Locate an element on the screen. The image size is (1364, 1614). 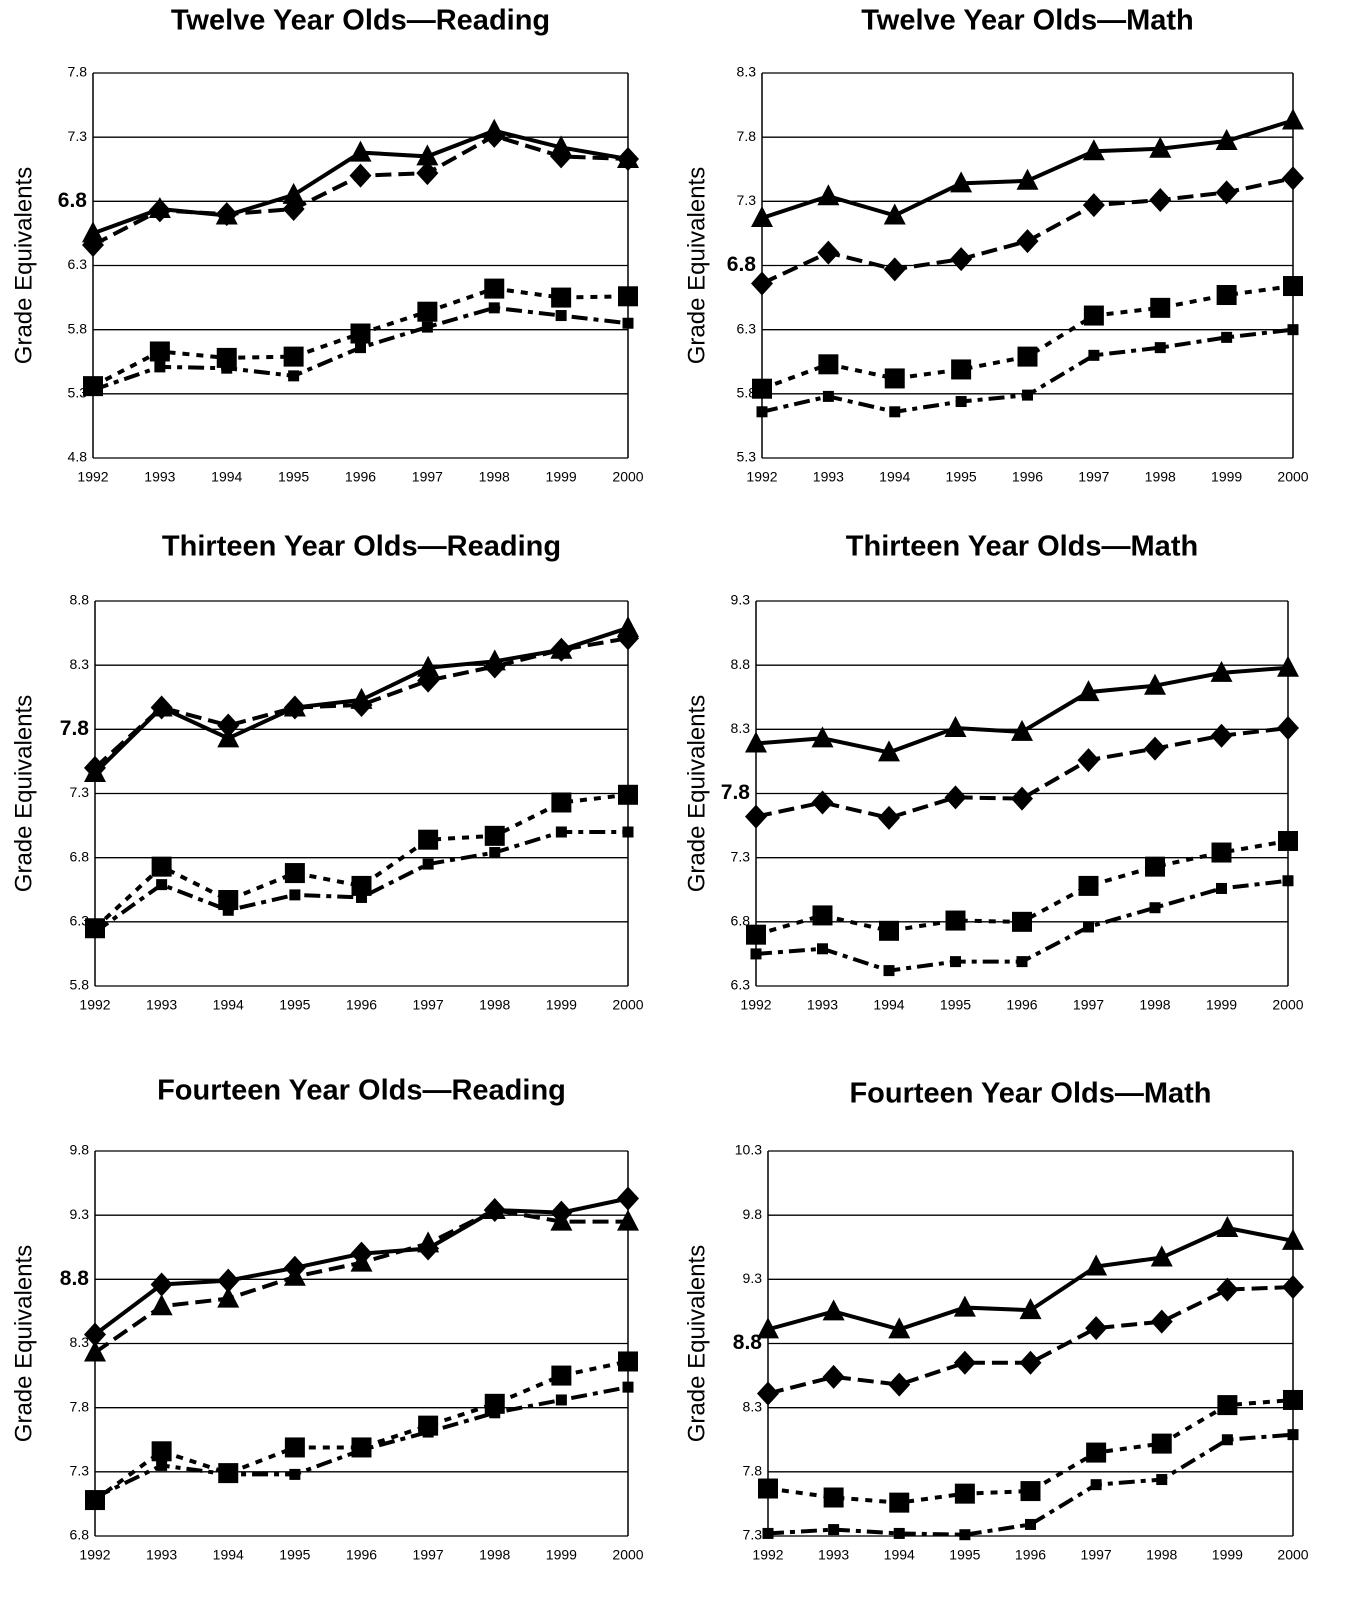
chart-title: Twelve Year Olds—Reading is located at coordinates (360, 21).